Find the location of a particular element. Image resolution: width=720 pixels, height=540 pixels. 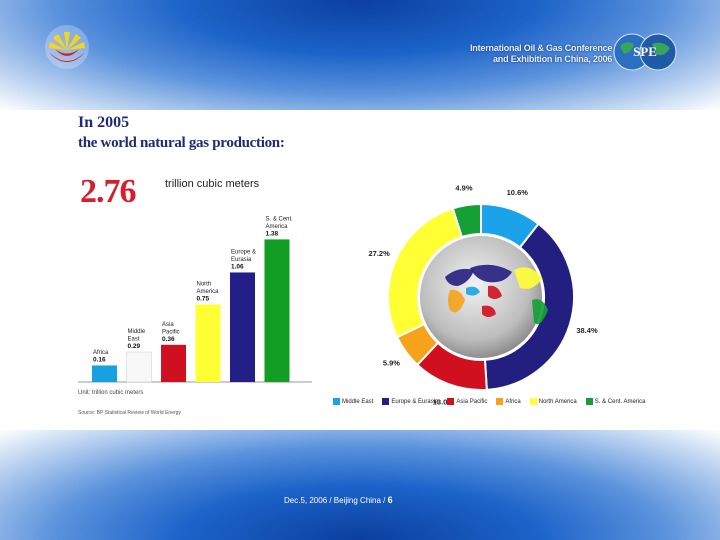

legend-item: Europe & Eurasia is located at coordinates (410, 401).